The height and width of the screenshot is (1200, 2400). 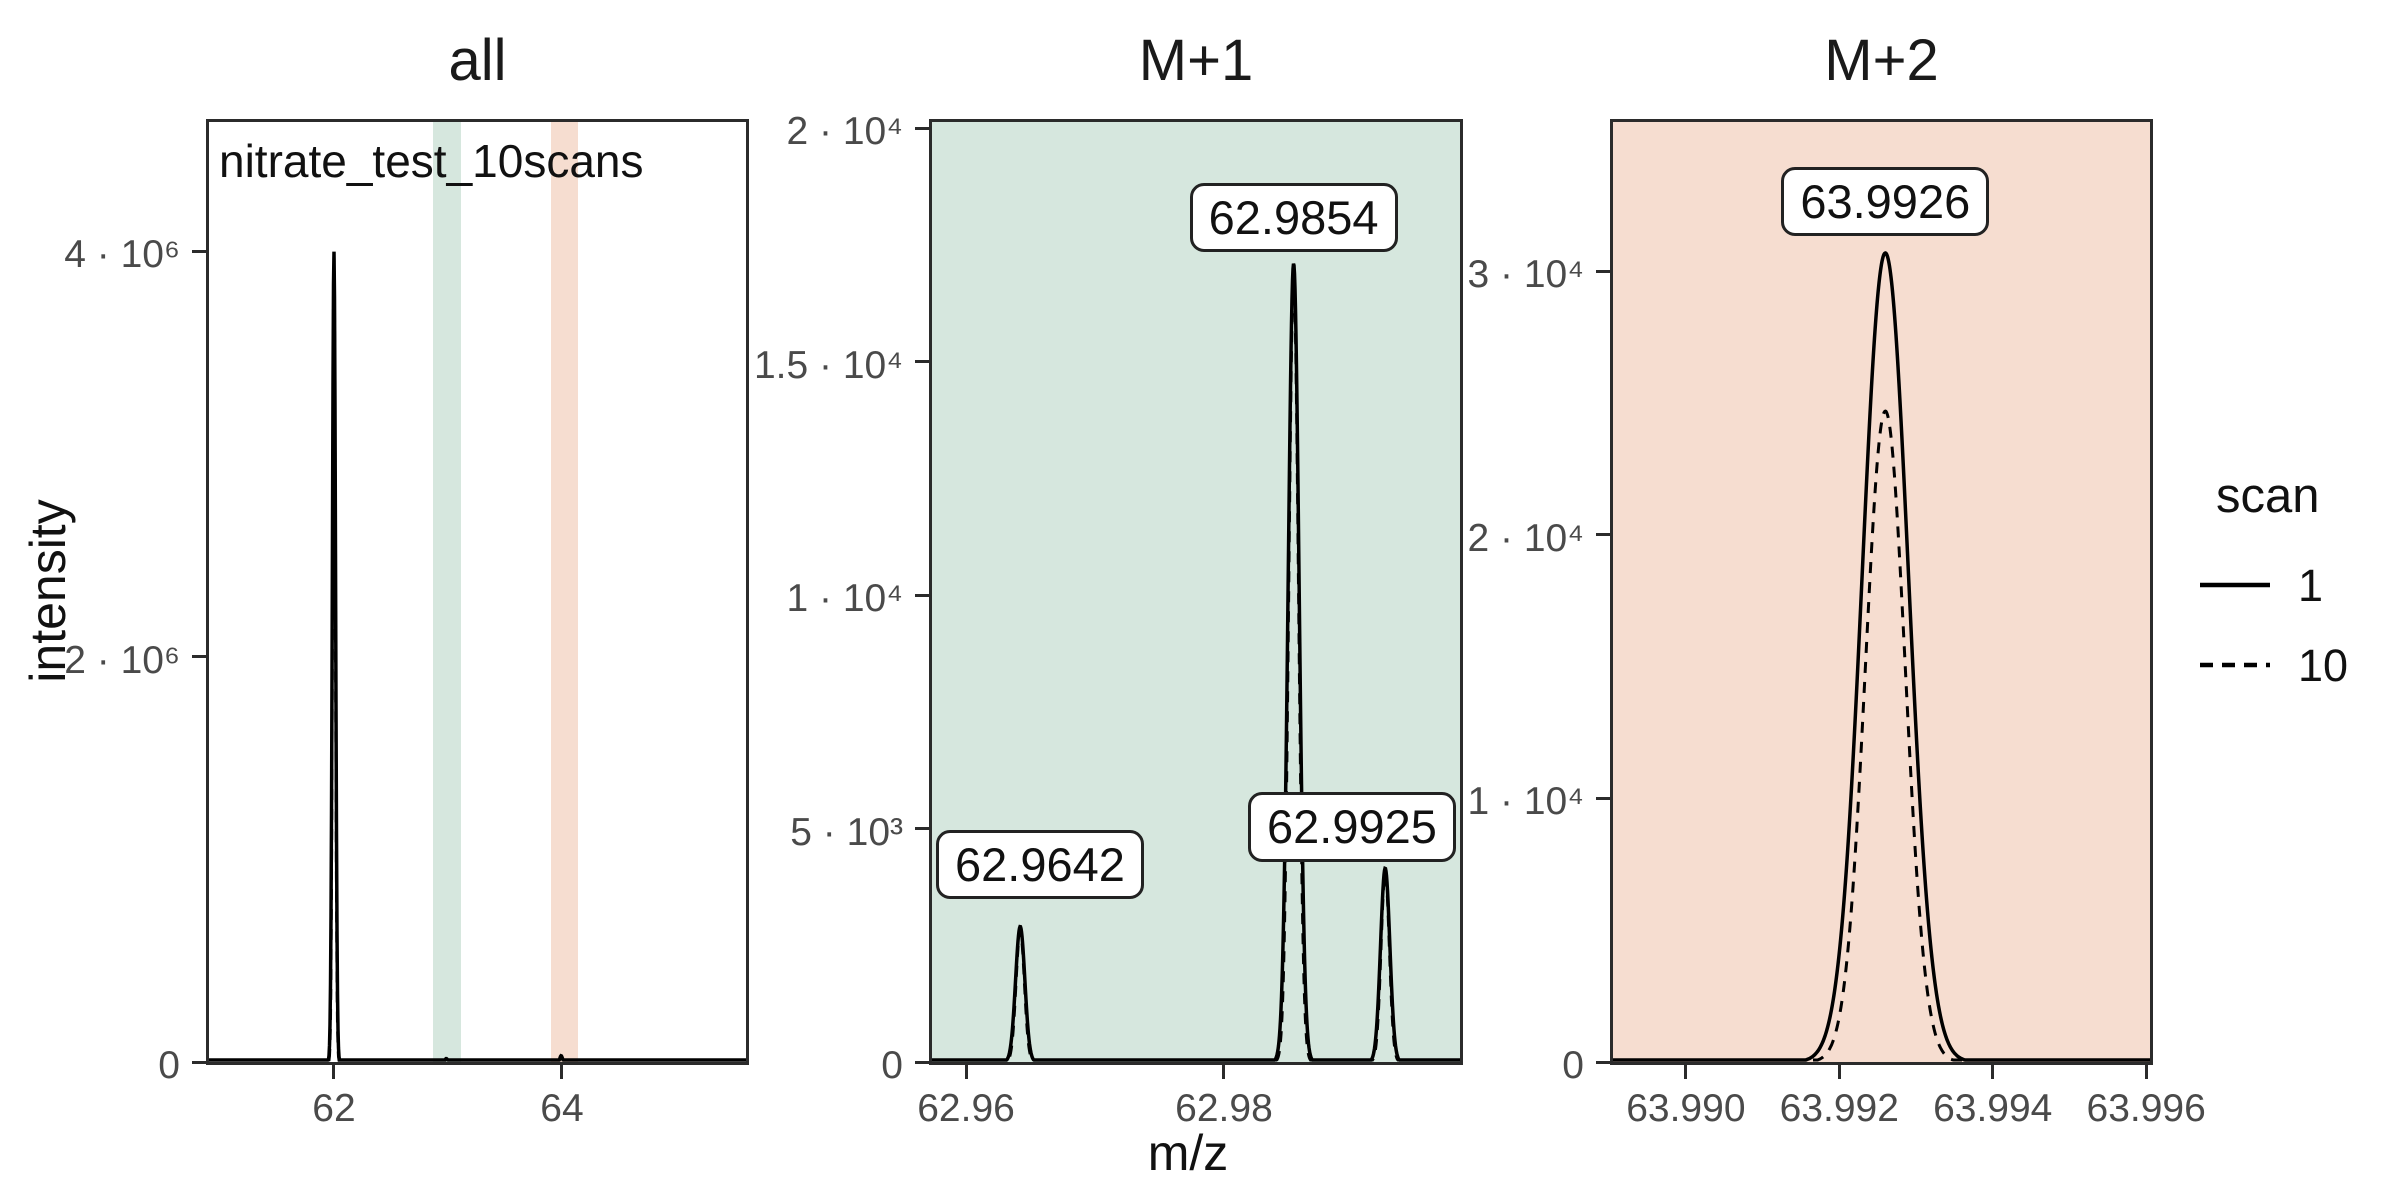 What do you see at coordinates (1352, 827) in the screenshot?
I see `peak-label: 62.9925` at bounding box center [1352, 827].